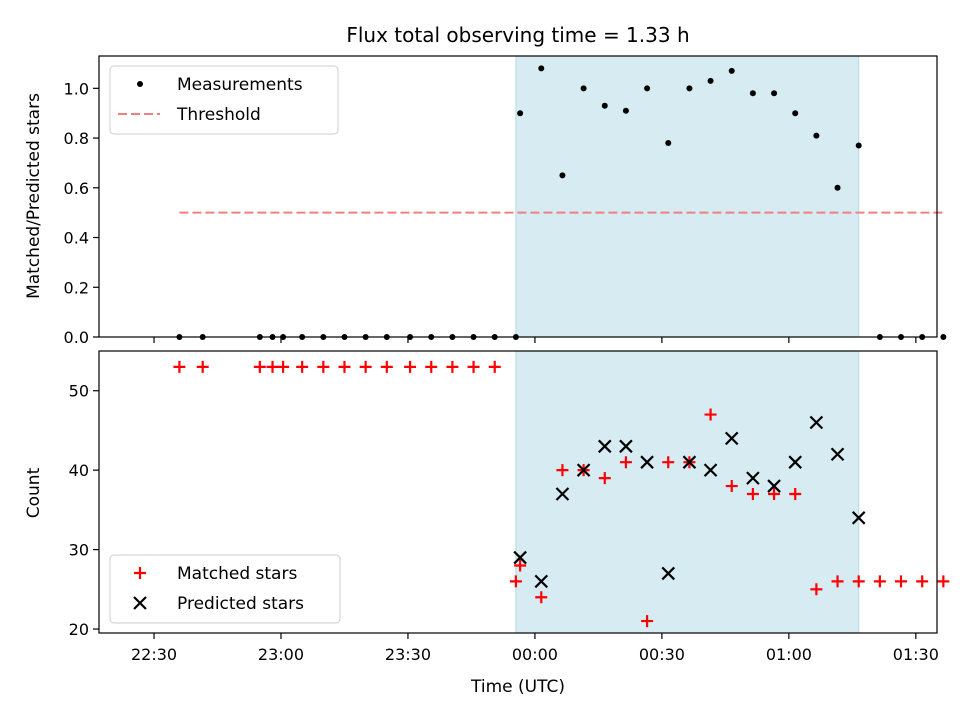 The height and width of the screenshot is (720, 960). I want to click on top-y-tick-label: 0.0, so click(76, 337).